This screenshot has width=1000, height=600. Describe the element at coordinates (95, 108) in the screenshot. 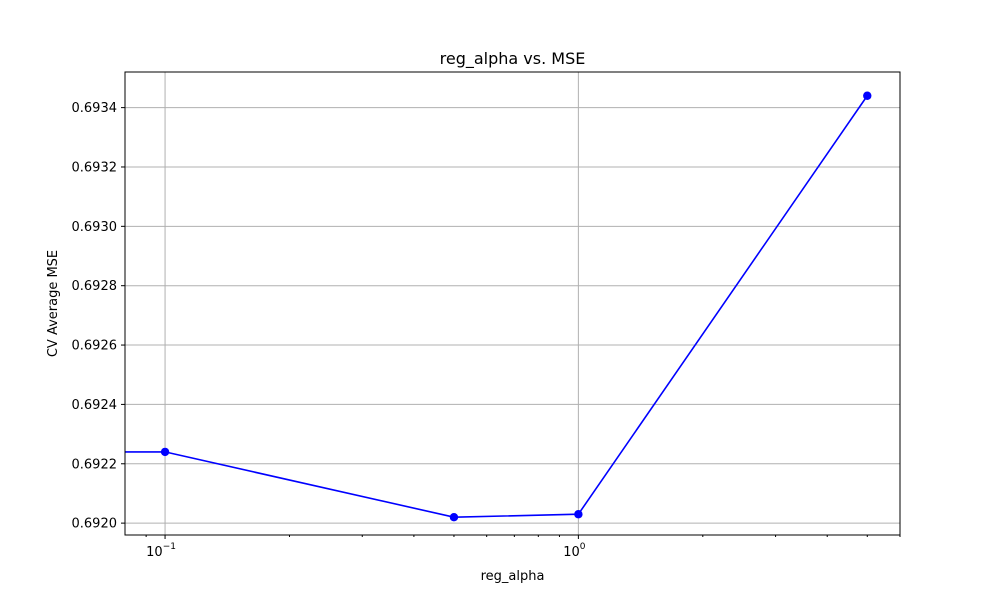

I see `y-tick-label: 0.6934` at that location.